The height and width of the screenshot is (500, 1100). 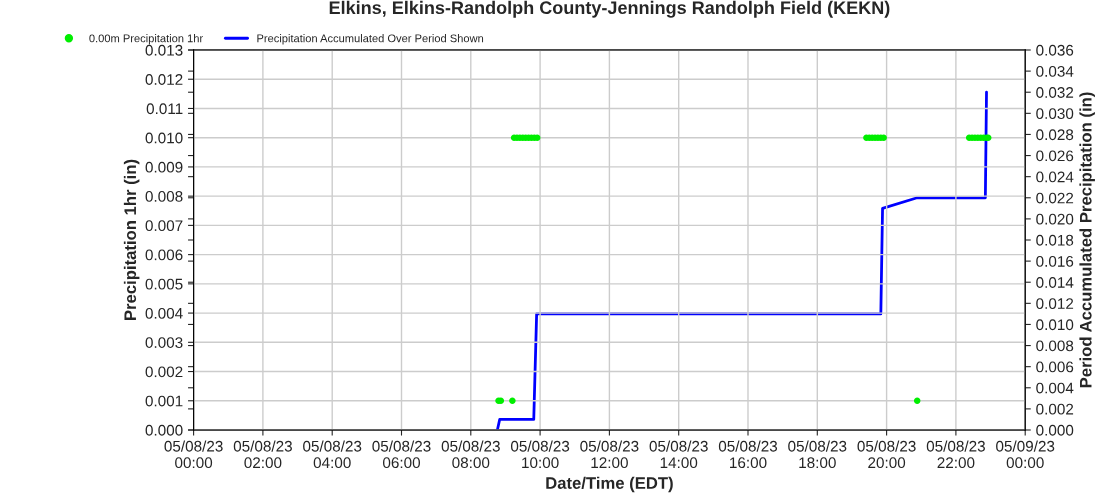 I want to click on x-tick-label: 05/08/23 18:00, so click(x=817, y=454).